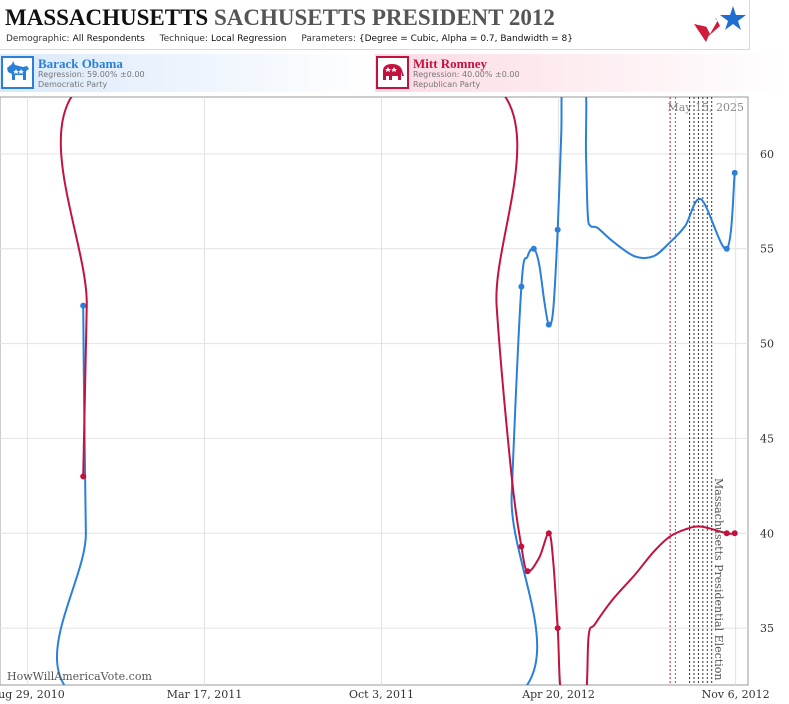 This screenshot has height=704, width=789. I want to click on demographic-value: All Respondents, so click(108, 39).